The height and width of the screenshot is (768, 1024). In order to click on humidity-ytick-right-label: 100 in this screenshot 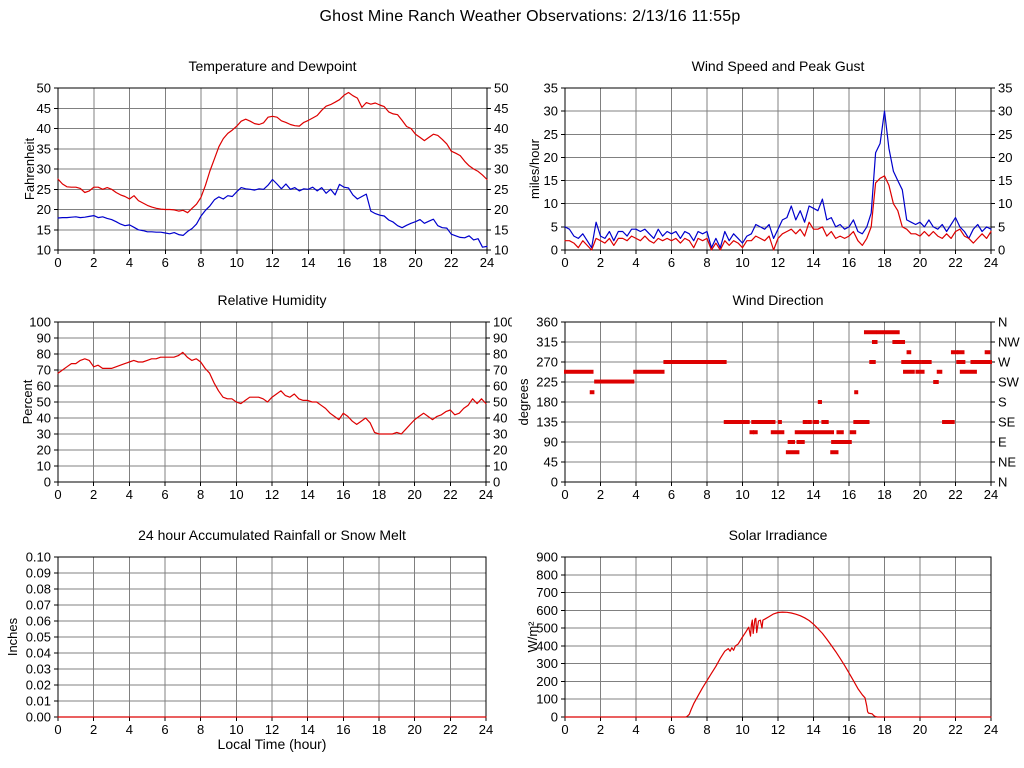, I will do `click(502, 322)`.